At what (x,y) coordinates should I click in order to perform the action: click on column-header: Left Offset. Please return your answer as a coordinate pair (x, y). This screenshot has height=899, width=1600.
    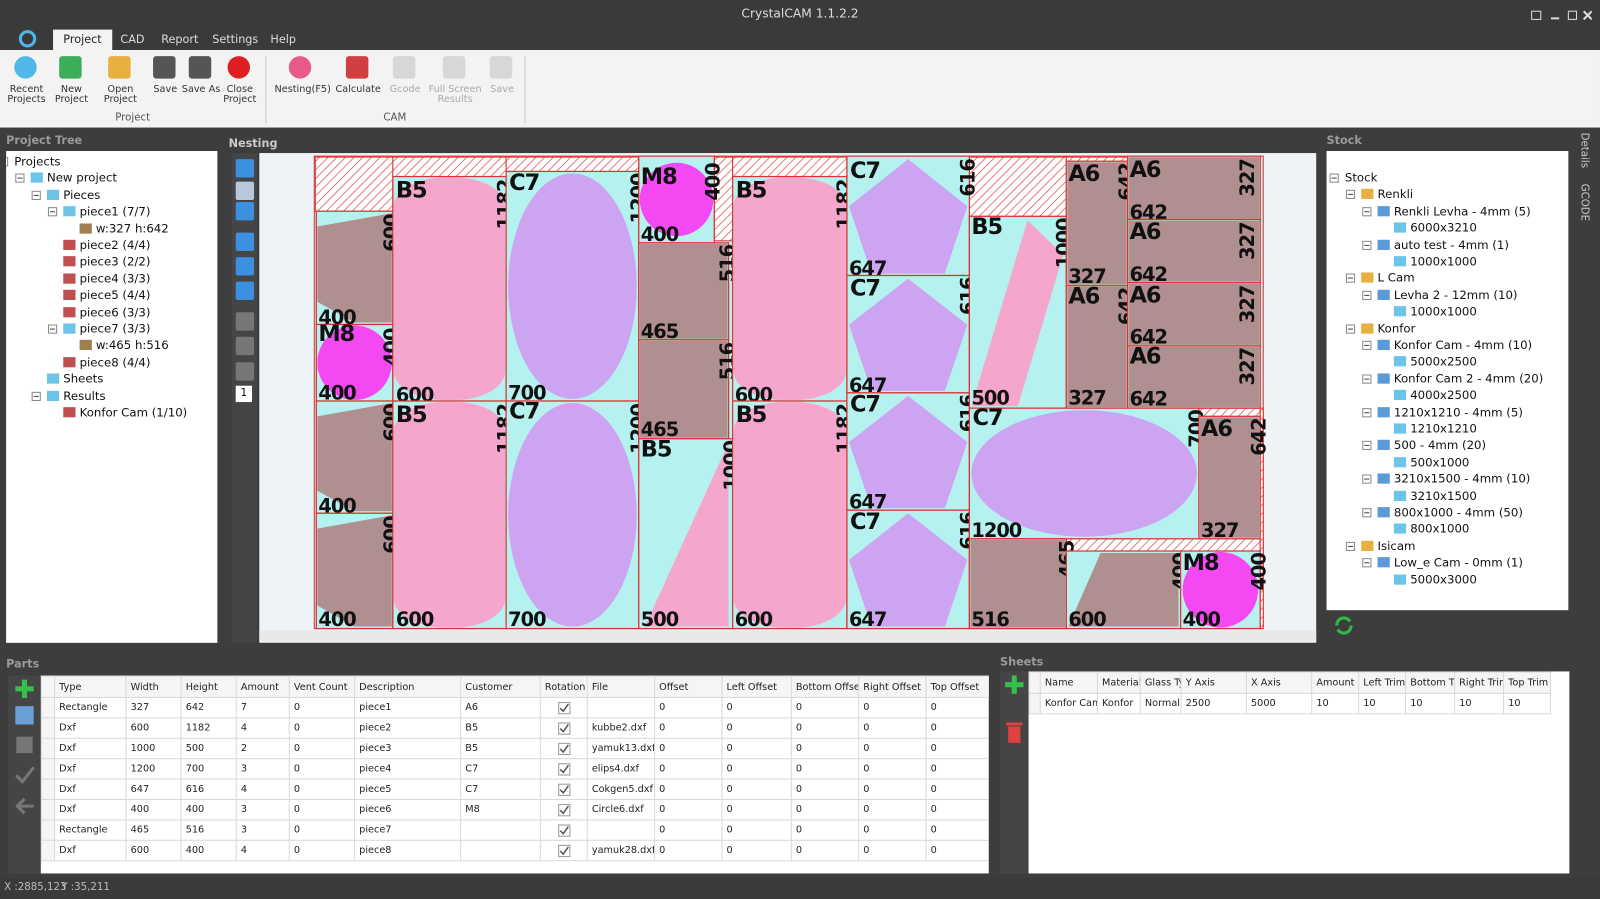
    Looking at the image, I should click on (756, 686).